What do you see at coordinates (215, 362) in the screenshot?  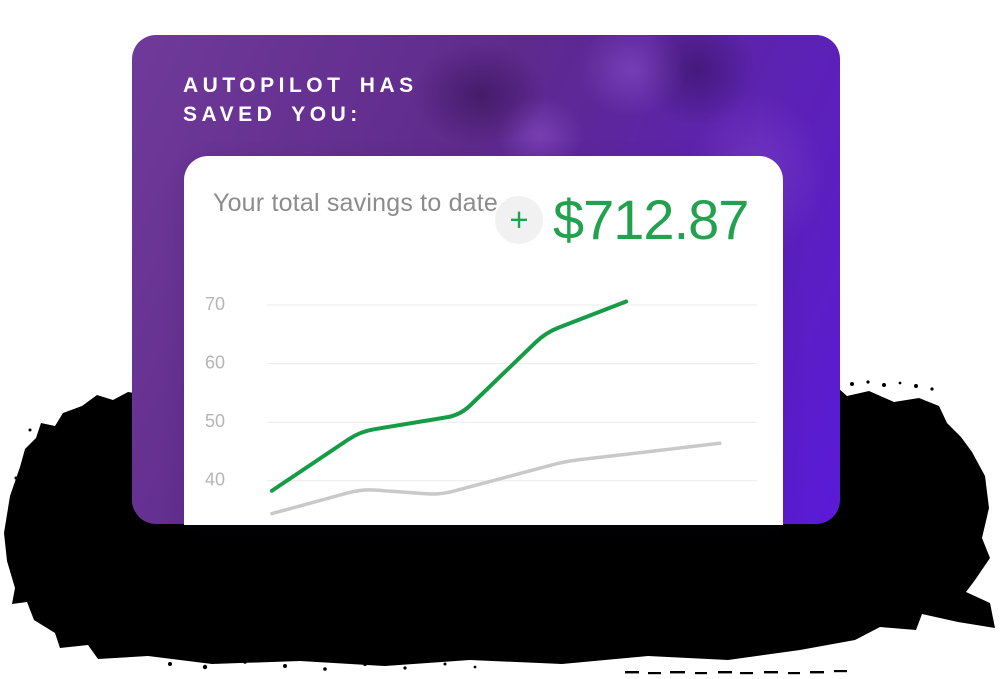 I see `y-tick-label: 60` at bounding box center [215, 362].